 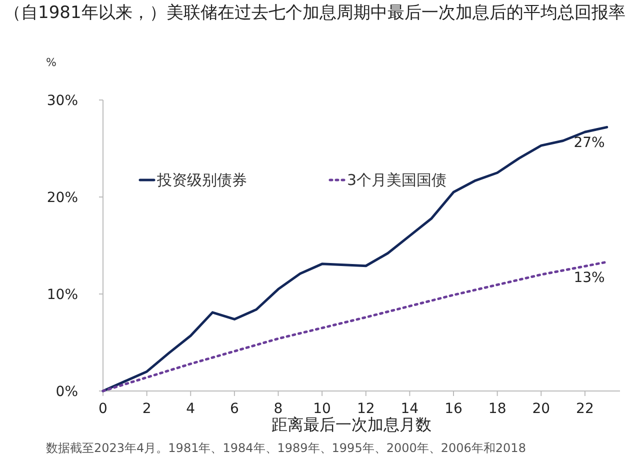 What do you see at coordinates (103, 409) in the screenshot?
I see `x-tick-label: 0` at bounding box center [103, 409].